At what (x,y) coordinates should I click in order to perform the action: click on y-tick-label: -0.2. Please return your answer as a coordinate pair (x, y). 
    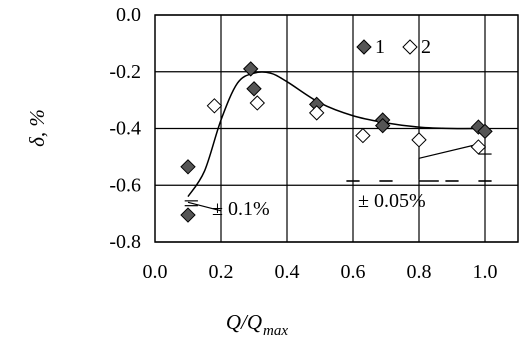
    Looking at the image, I should click on (125, 72).